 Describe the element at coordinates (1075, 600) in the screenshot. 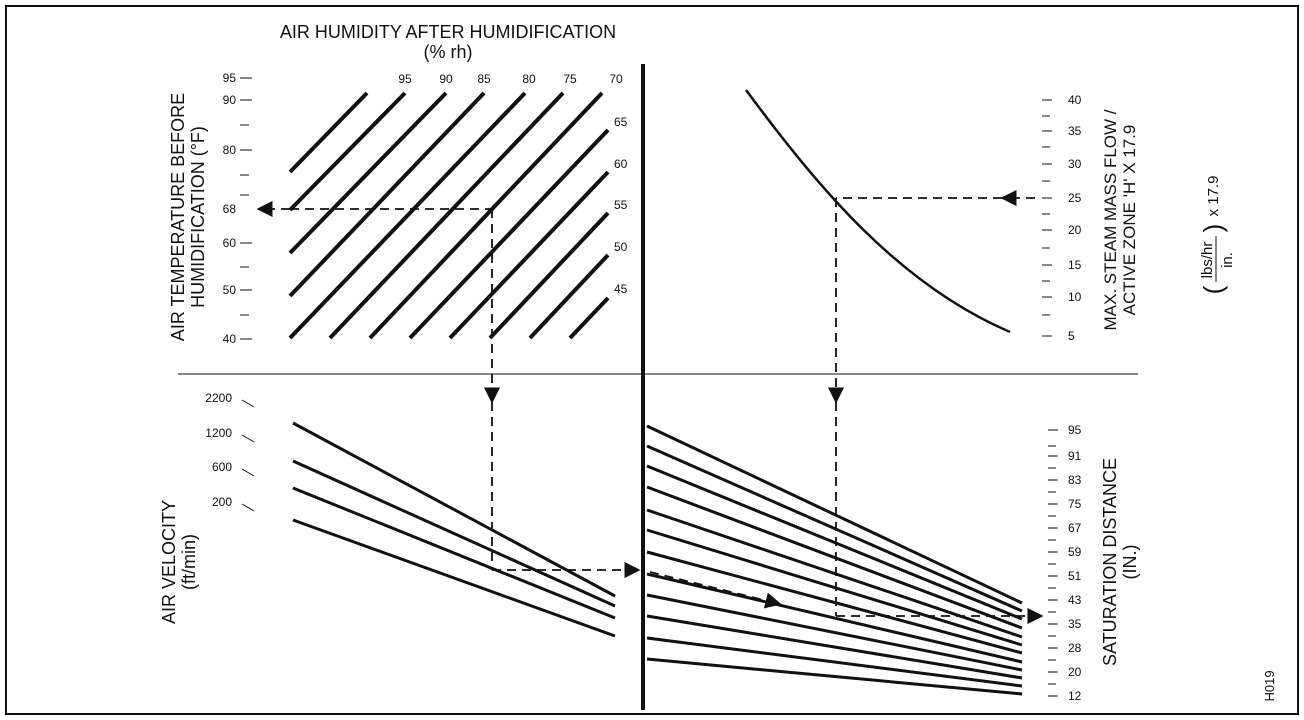

I see `saturation-label-43: 43` at that location.